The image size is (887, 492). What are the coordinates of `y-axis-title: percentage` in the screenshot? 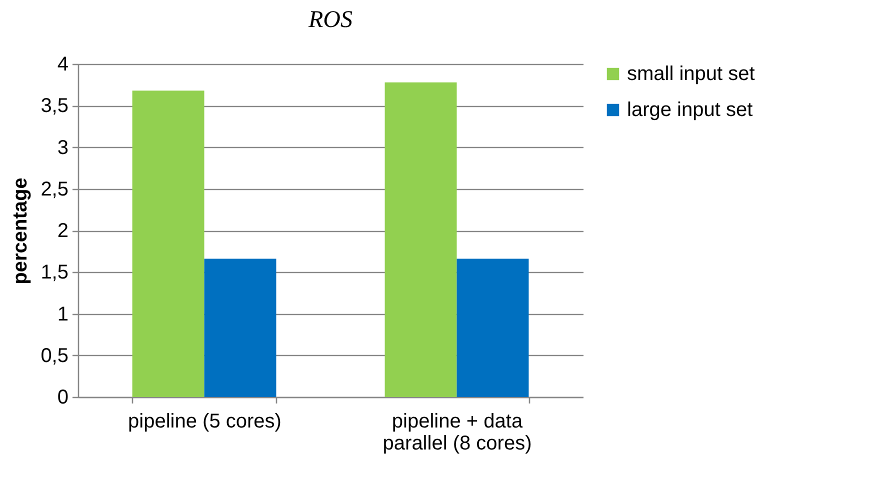 It's located at (21, 231).